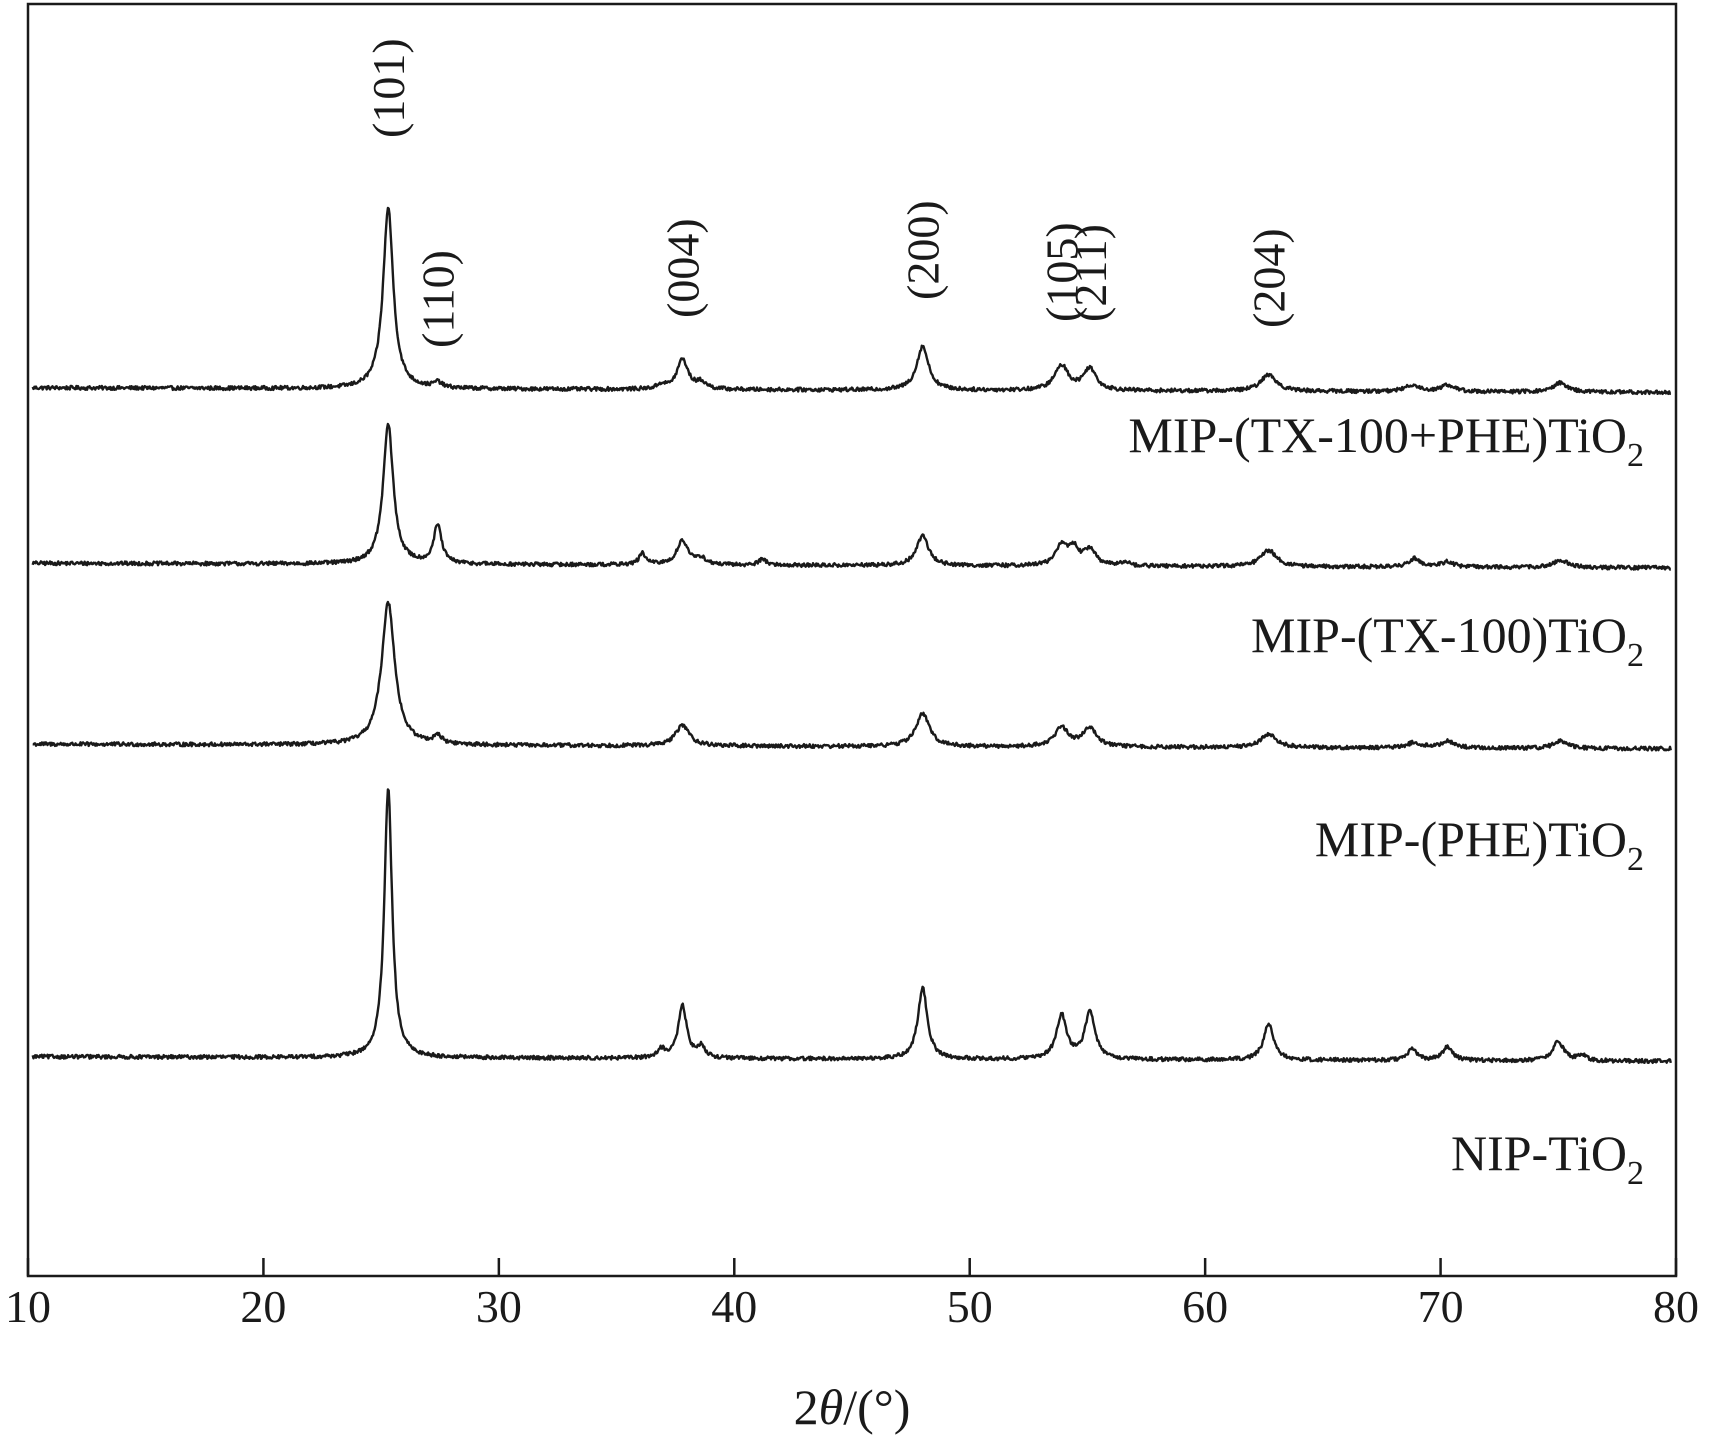  Describe the element at coordinates (852, 1267) in the screenshot. I see `x-axis-ticks` at that location.